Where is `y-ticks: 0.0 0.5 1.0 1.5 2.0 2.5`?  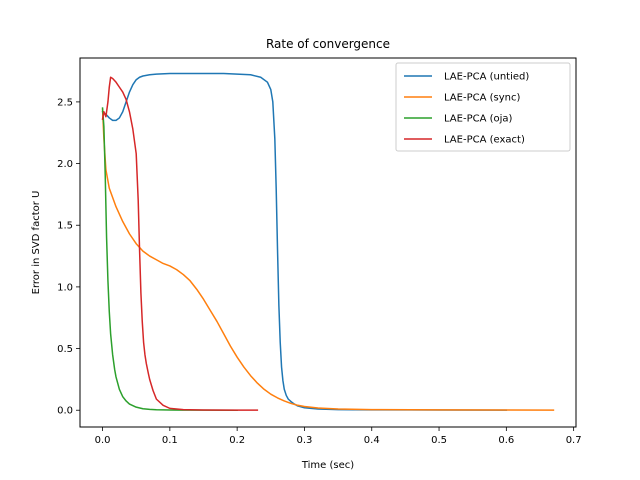 y-ticks: 0.0 0.5 1.0 1.5 2.0 2.5 is located at coordinates (68, 257).